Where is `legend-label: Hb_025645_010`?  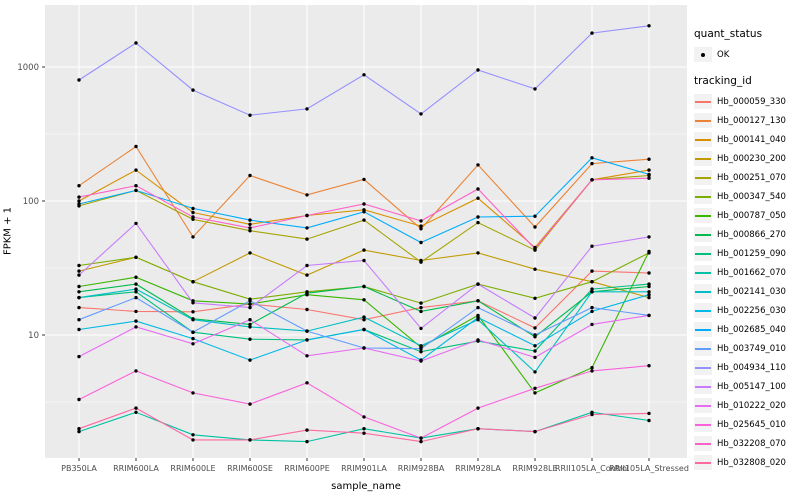
legend-label: Hb_025645_010 is located at coordinates (751, 424).